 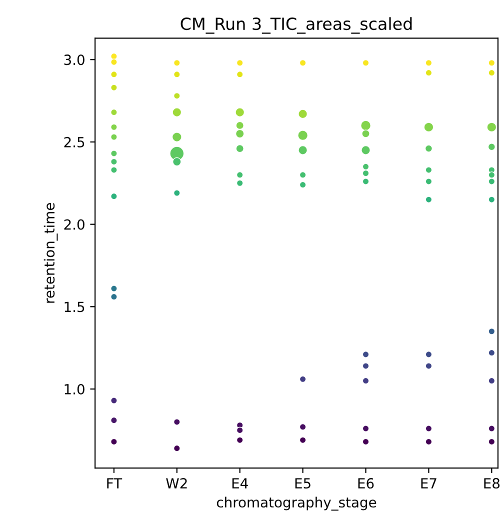 What do you see at coordinates (74, 60) in the screenshot?
I see `y-tick-label: 3.0` at bounding box center [74, 60].